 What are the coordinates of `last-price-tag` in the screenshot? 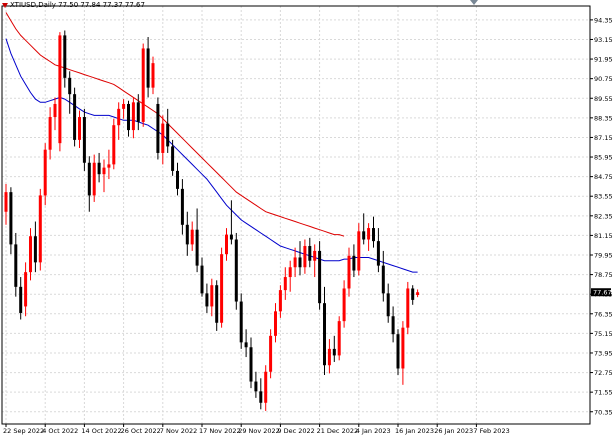 It's located at (601, 292).